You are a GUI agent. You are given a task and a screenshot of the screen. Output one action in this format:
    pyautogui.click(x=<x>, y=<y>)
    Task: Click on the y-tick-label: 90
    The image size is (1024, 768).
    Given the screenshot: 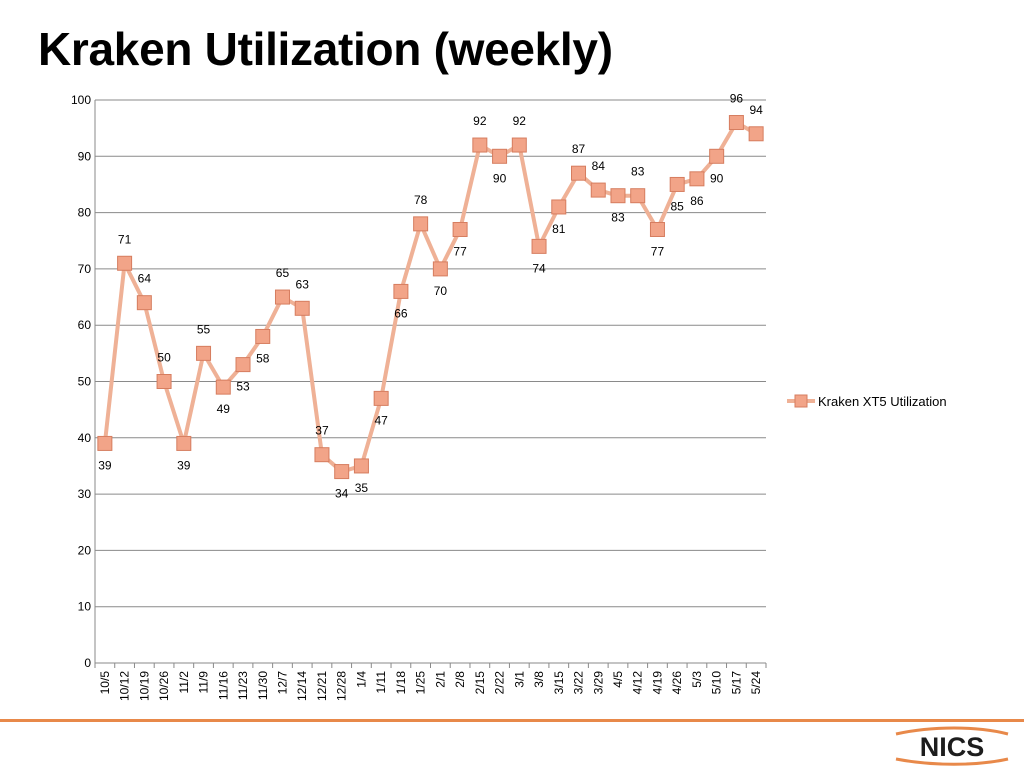 What is the action you would take?
    pyautogui.click(x=85, y=156)
    